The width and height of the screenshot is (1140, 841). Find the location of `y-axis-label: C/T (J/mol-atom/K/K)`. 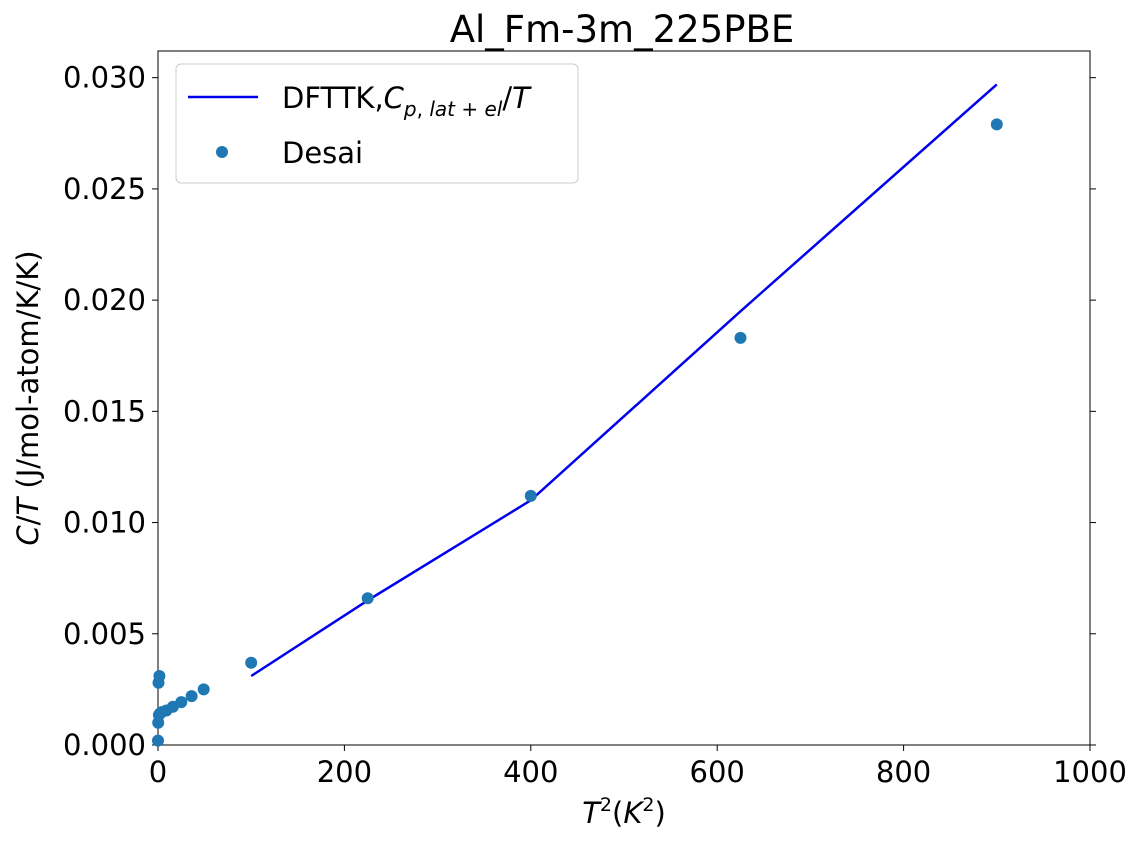

y-axis-label: C/T (J/mol-atom/K/K) is located at coordinates (28, 397).